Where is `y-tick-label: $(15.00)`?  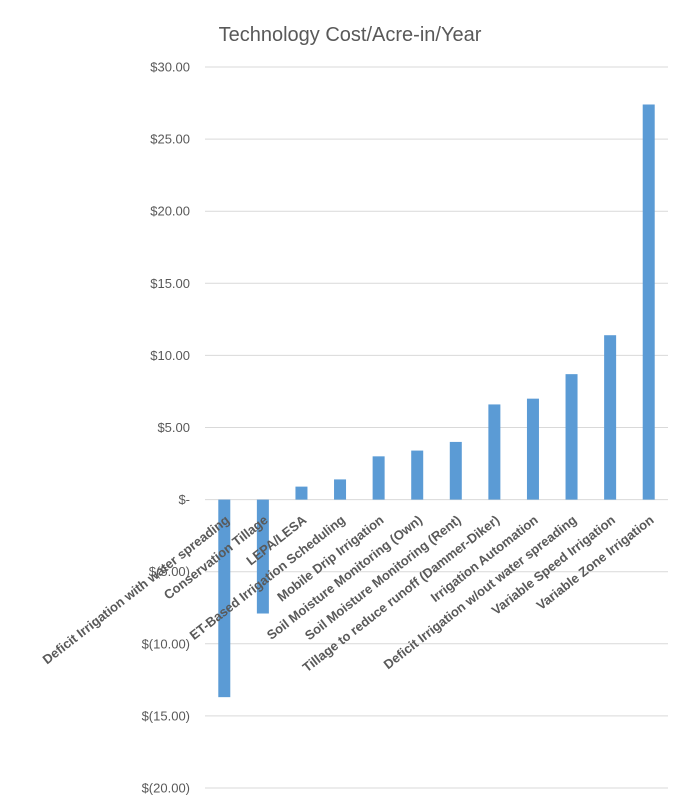
y-tick-label: $(15.00) is located at coordinates (166, 715).